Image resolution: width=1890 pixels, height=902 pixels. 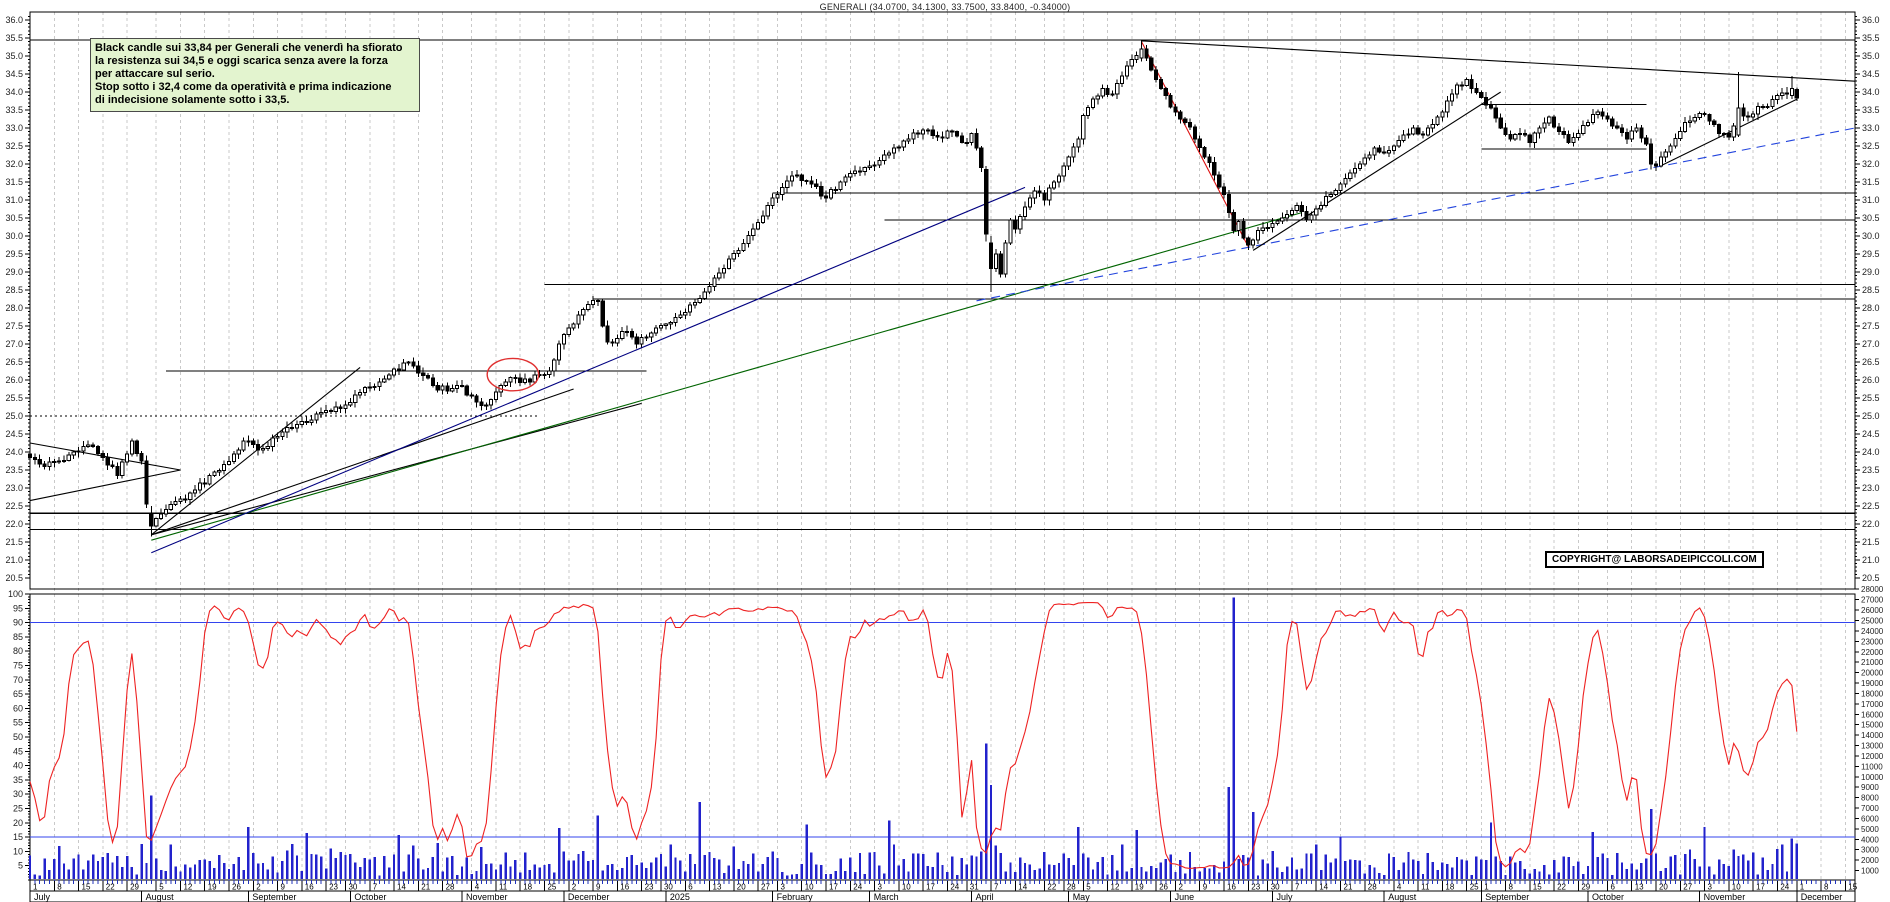 What do you see at coordinates (18, 708) in the screenshot?
I see `svg-text: 60` at bounding box center [18, 708].